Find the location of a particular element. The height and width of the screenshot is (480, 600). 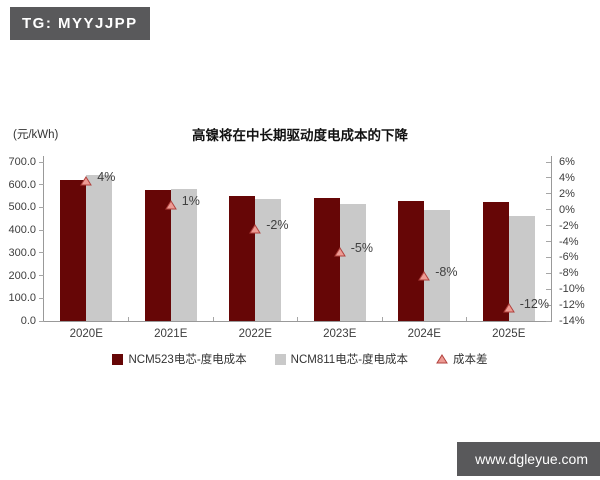

cost-diff-label: 1% is located at coordinates (190, 200).